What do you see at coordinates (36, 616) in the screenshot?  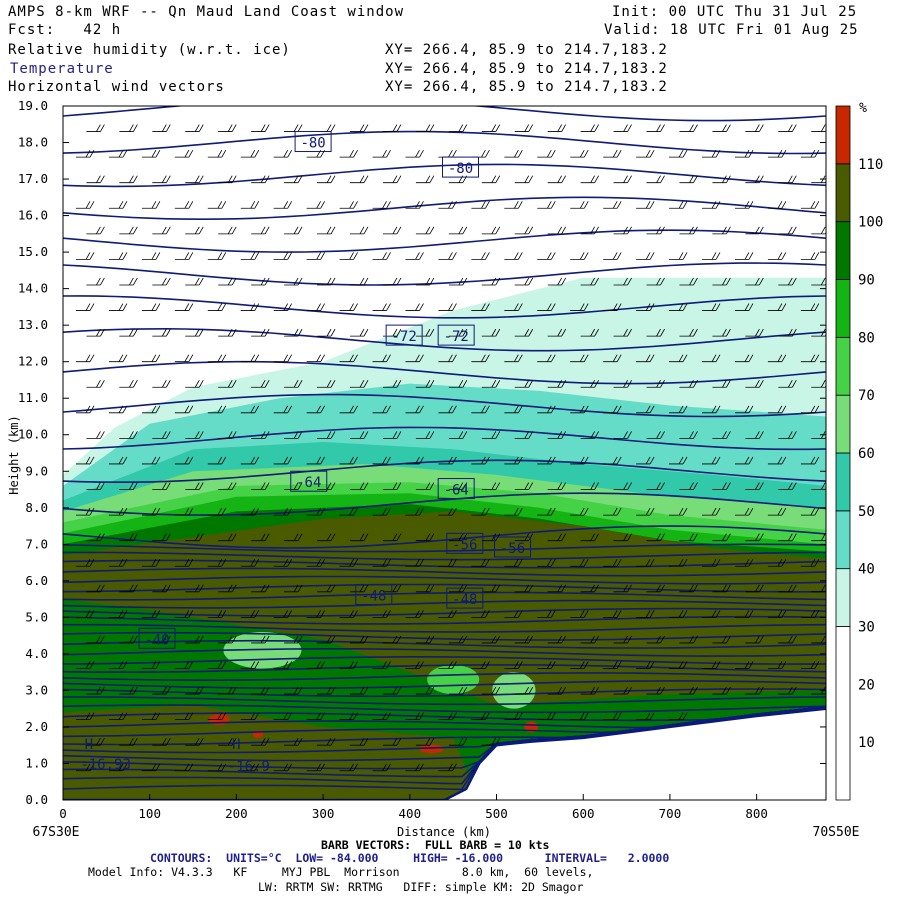 I see `y-tick-label: 5.0` at bounding box center [36, 616].